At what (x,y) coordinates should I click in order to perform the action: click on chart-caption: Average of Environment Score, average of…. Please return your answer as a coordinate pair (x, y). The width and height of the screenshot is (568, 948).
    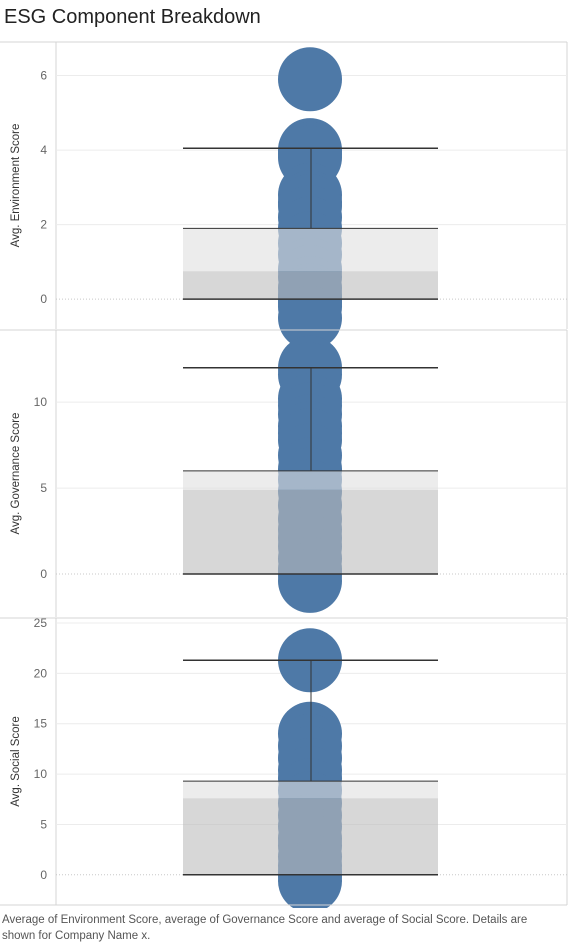
    Looking at the image, I should click on (265, 928).